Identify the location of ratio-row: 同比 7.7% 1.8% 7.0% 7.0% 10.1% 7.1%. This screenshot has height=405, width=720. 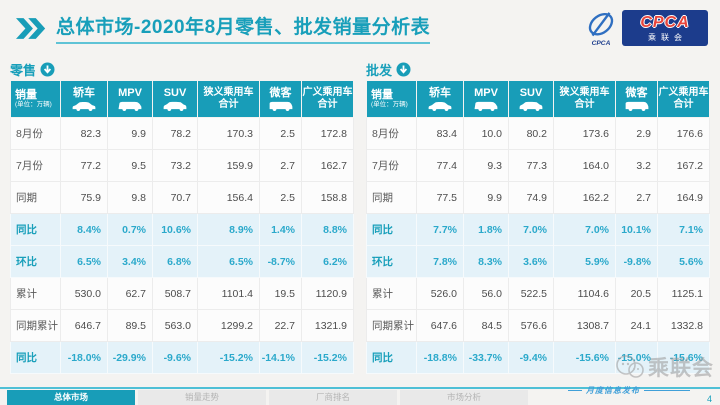
(538, 229).